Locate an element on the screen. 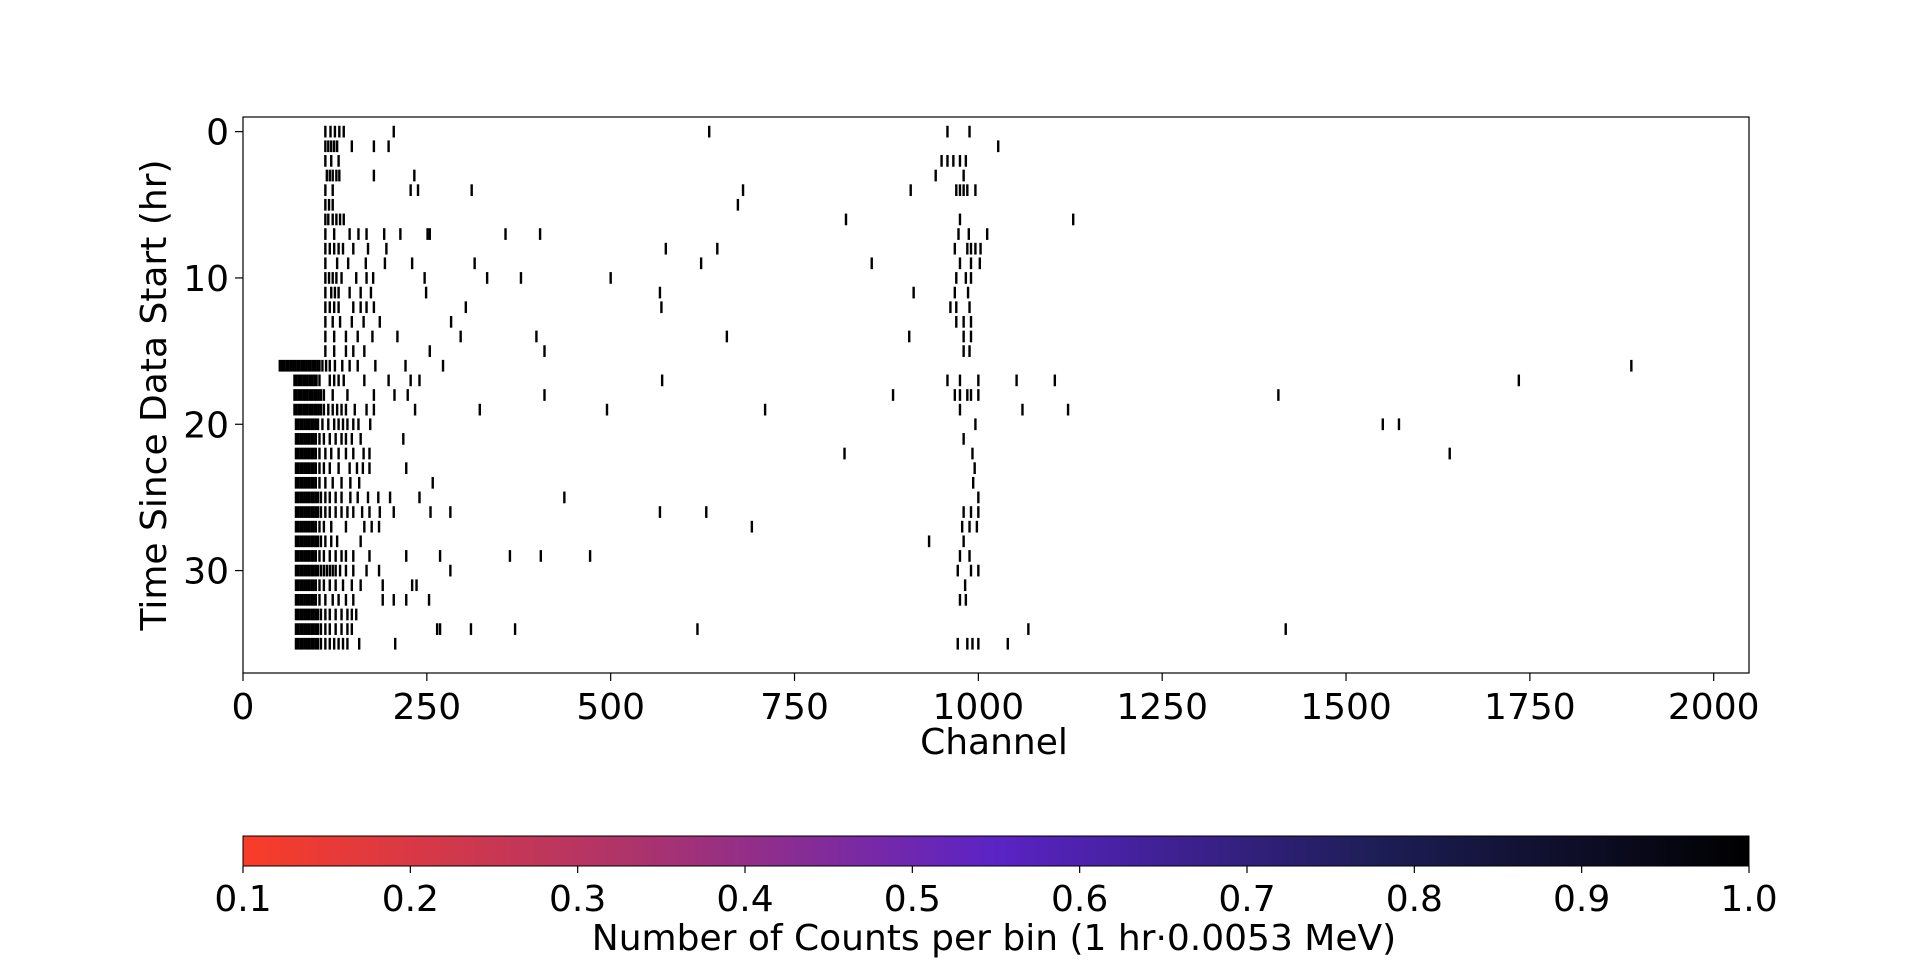 The width and height of the screenshot is (1920, 961). x-tick-label: 750 is located at coordinates (794, 707).